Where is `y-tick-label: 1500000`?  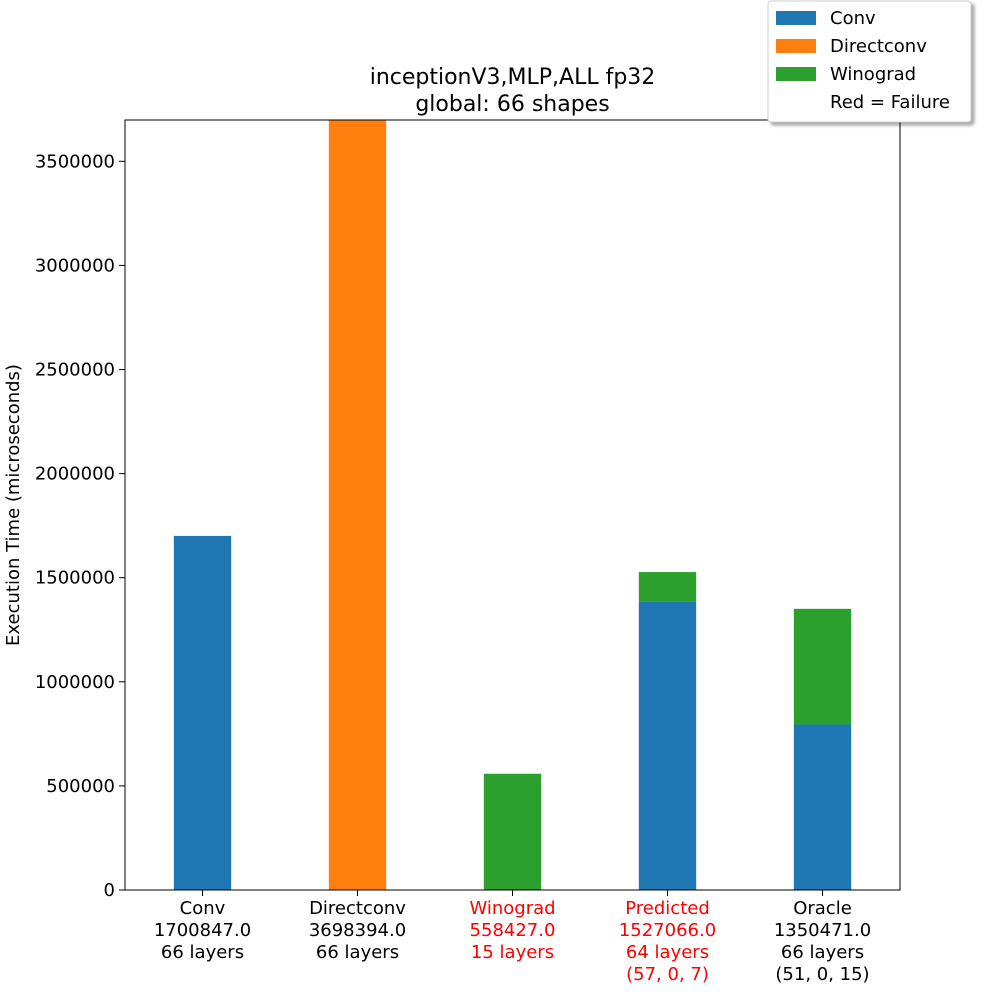
y-tick-label: 1500000 is located at coordinates (75, 578).